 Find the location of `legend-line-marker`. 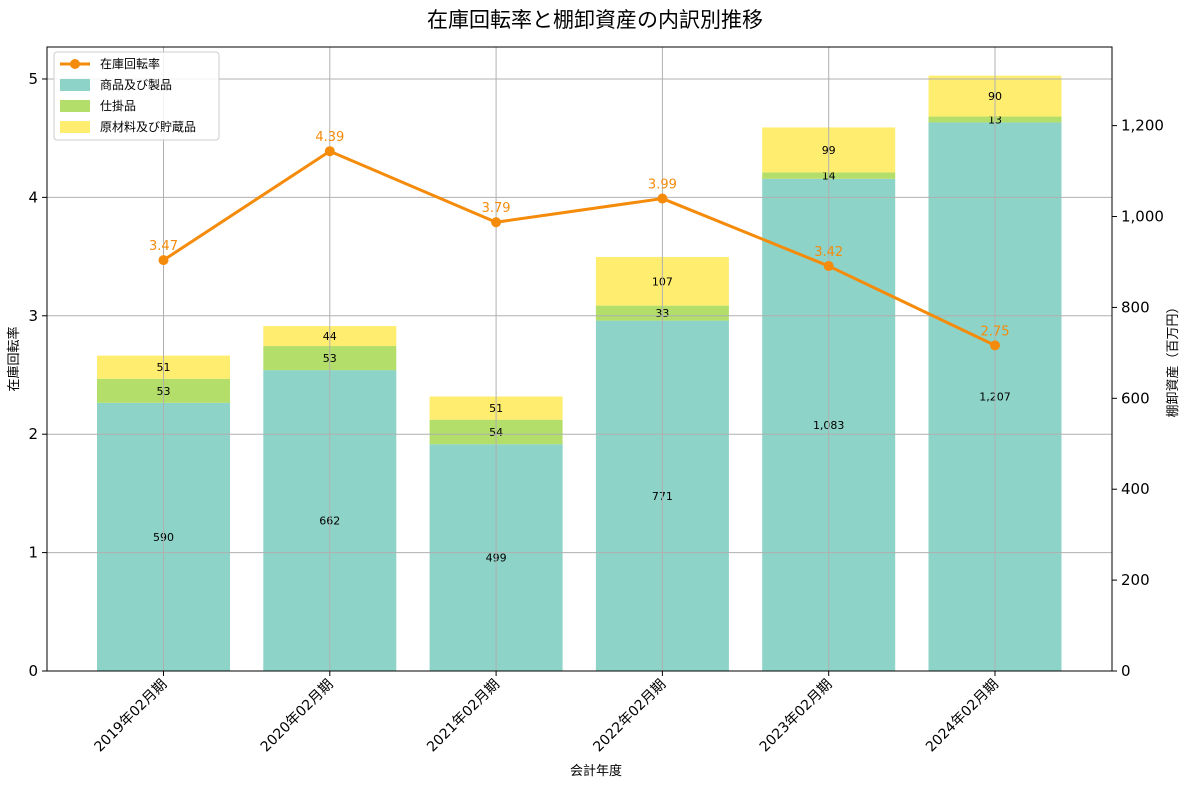

legend-line-marker is located at coordinates (75, 64).